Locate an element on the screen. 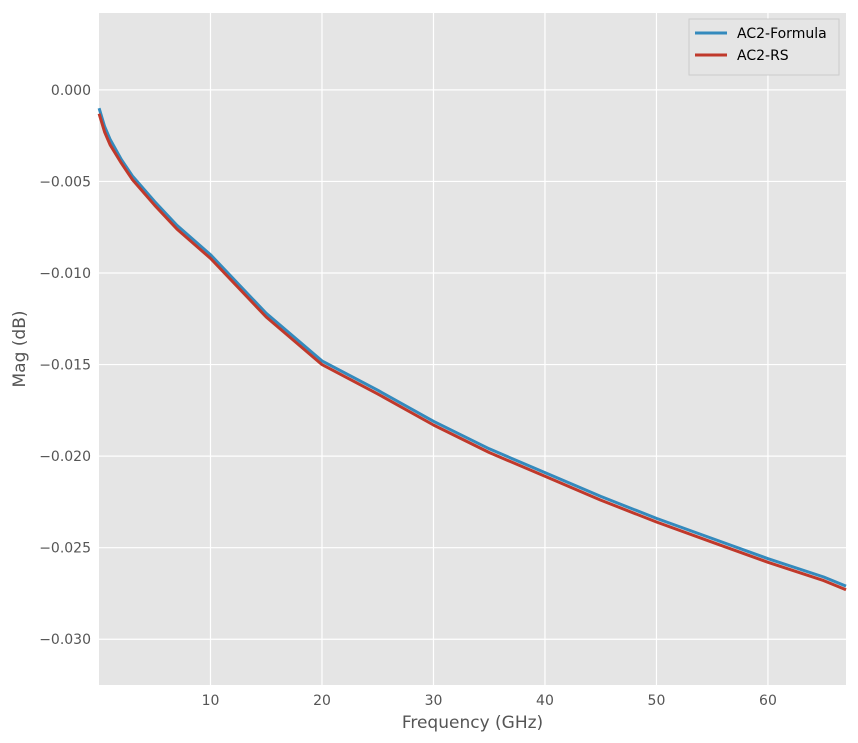 The height and width of the screenshot is (743, 858). y-tick-label: −0.025 is located at coordinates (65, 549).